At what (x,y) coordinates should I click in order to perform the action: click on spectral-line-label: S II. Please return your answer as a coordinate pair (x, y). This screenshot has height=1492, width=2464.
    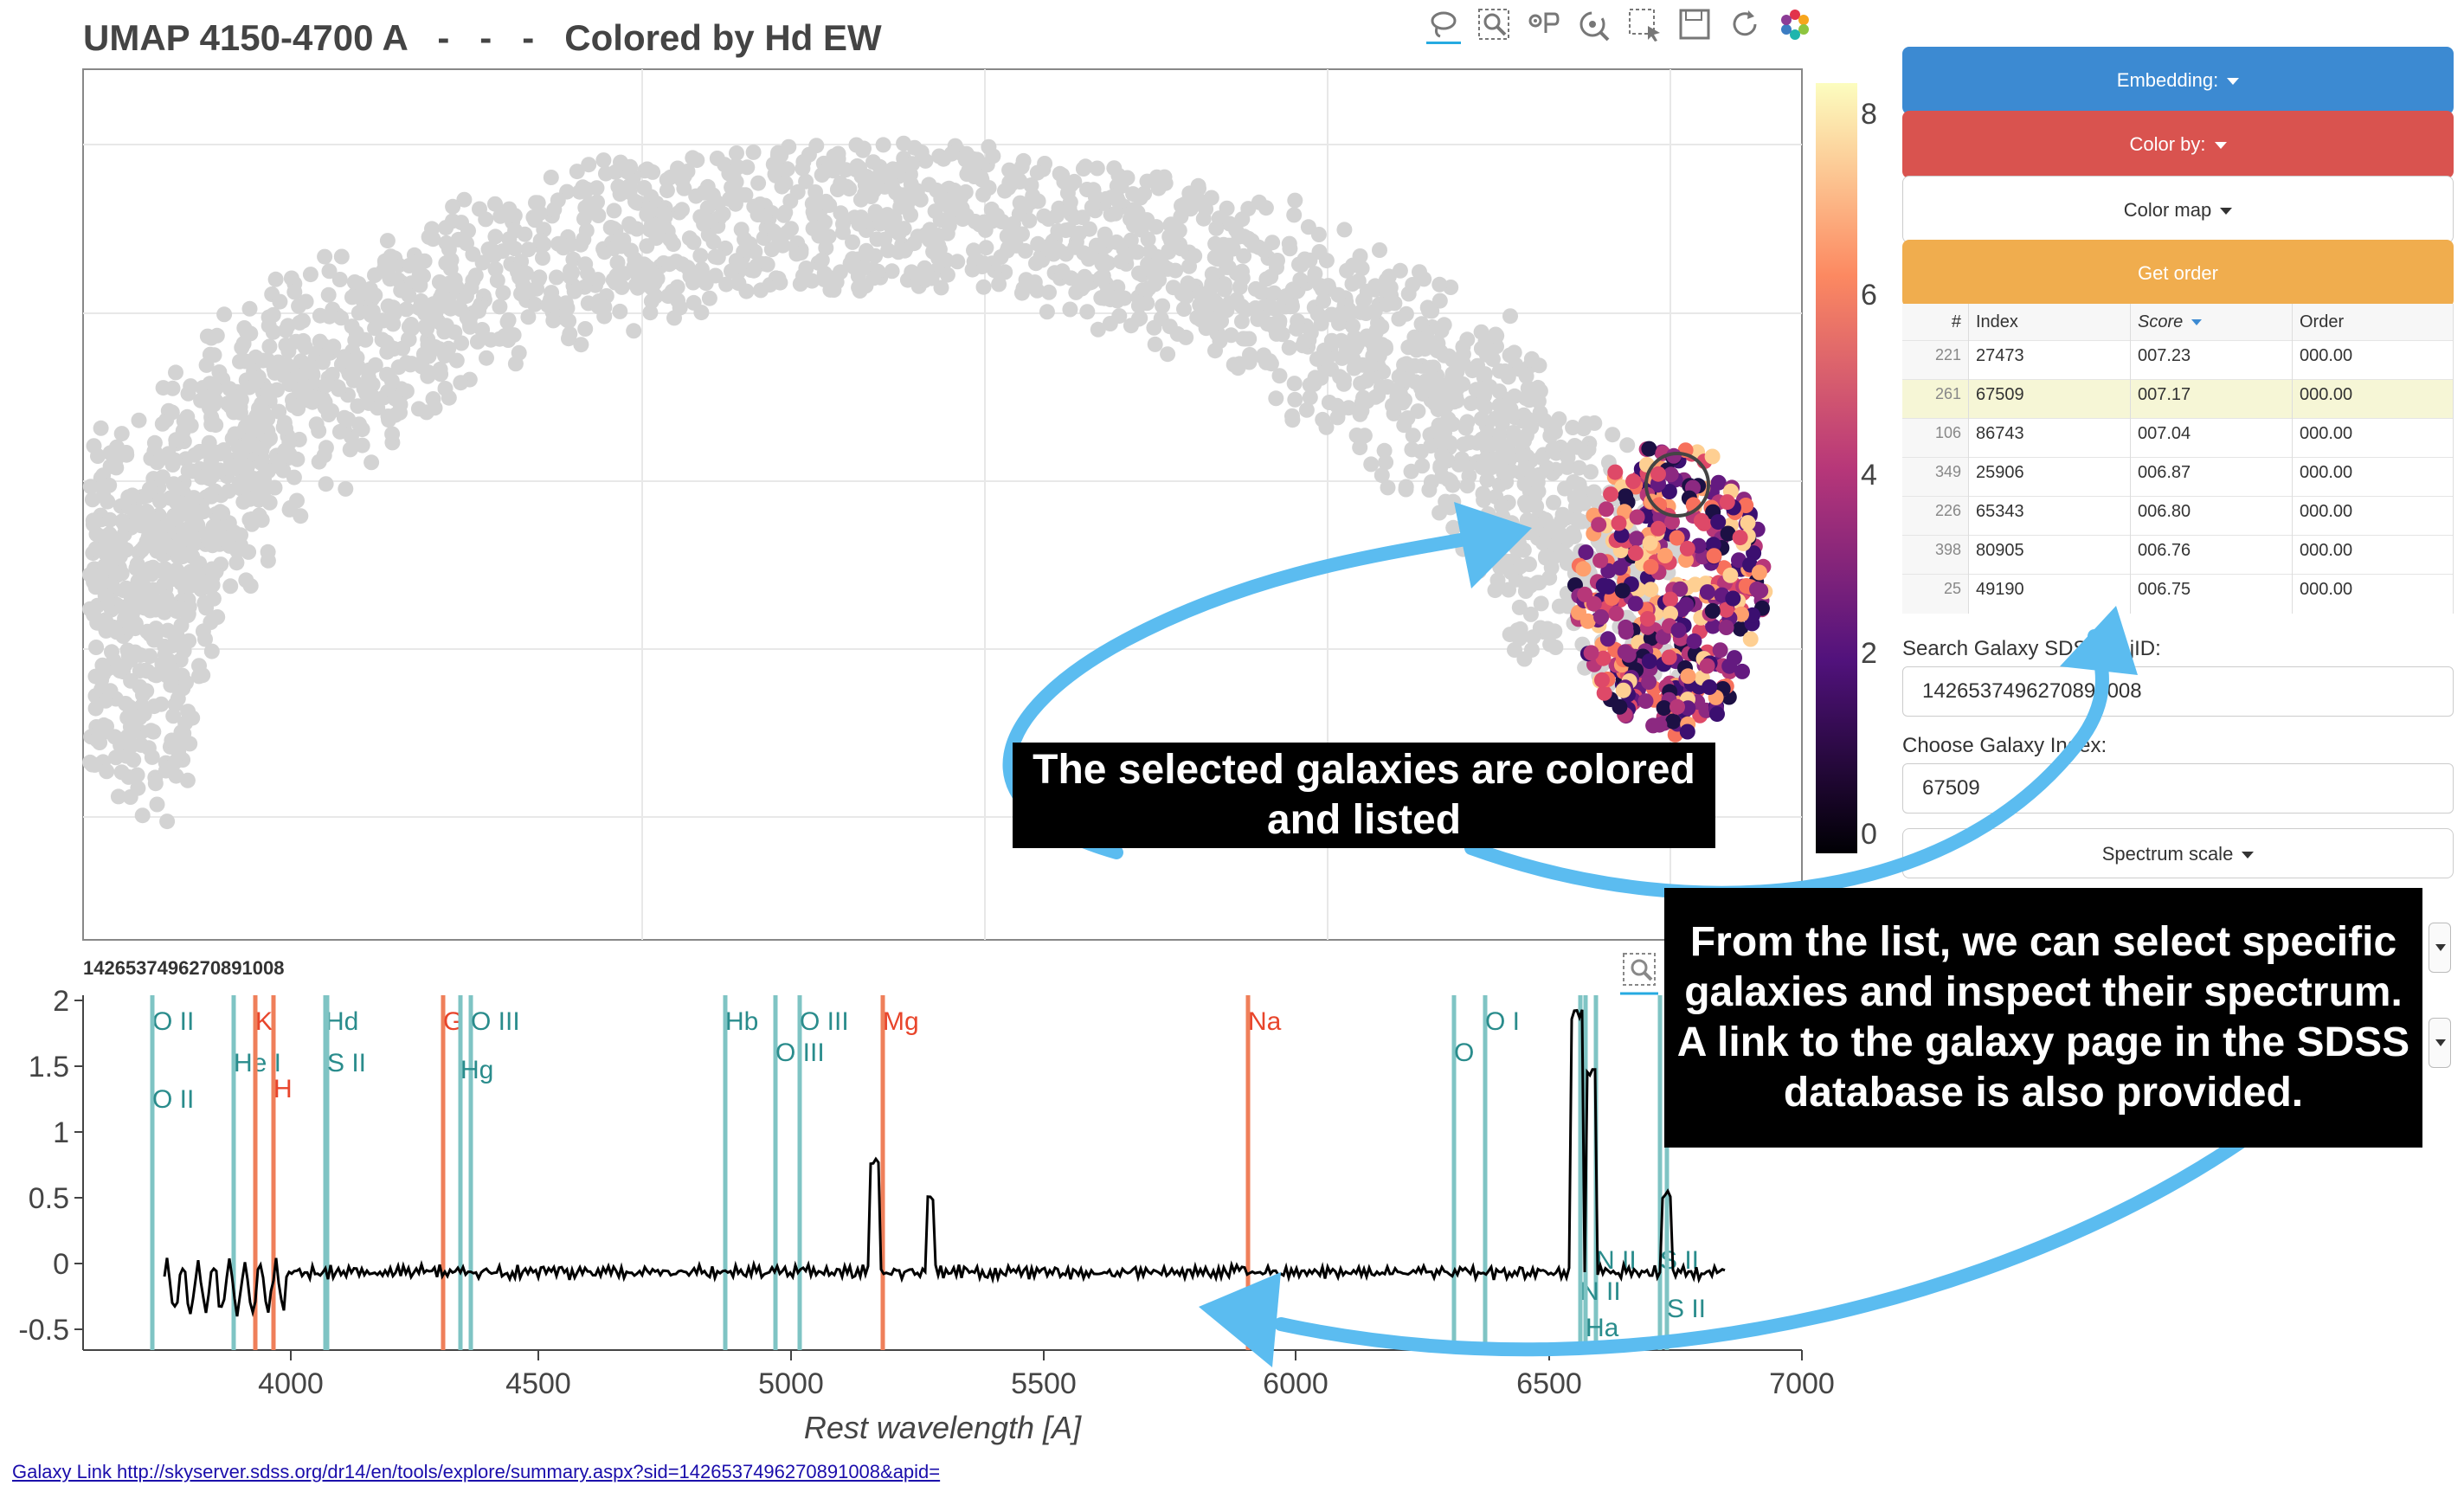
    Looking at the image, I should click on (1687, 1309).